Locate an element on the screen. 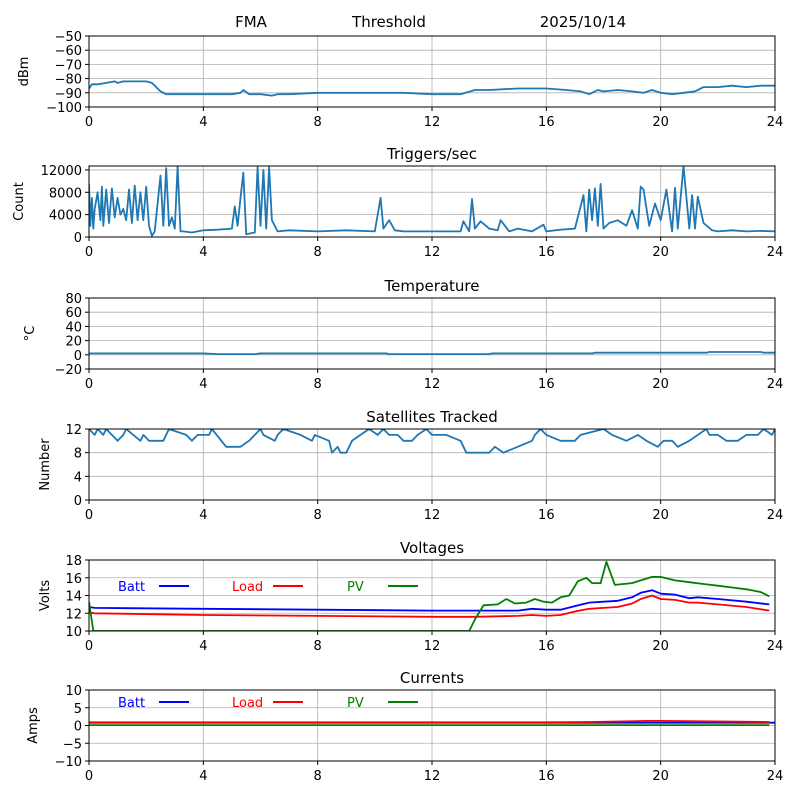 This screenshot has width=800, height=804. y-tick-label: 80 is located at coordinates (73, 299).